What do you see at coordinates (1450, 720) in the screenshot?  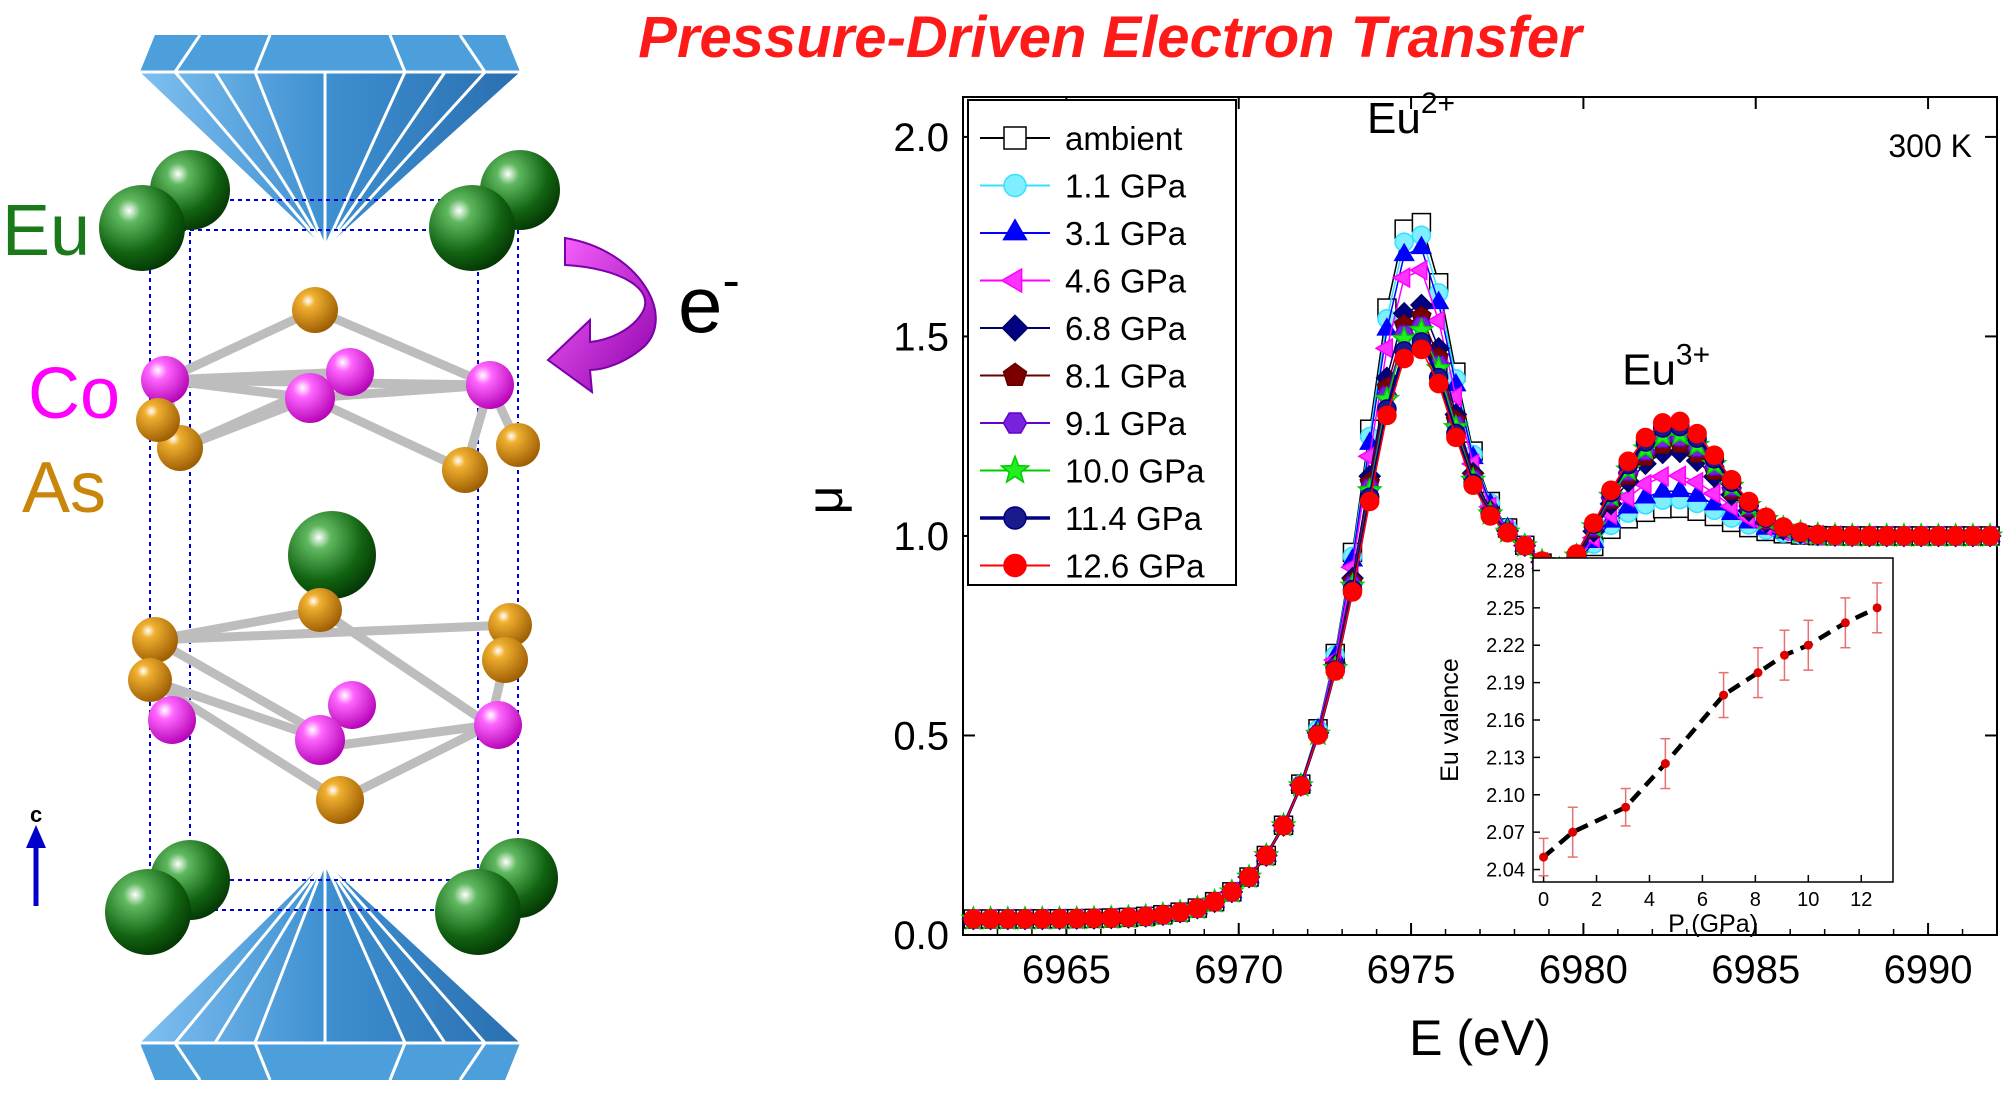 I see `inset-y-axis-label: Eu valence` at bounding box center [1450, 720].